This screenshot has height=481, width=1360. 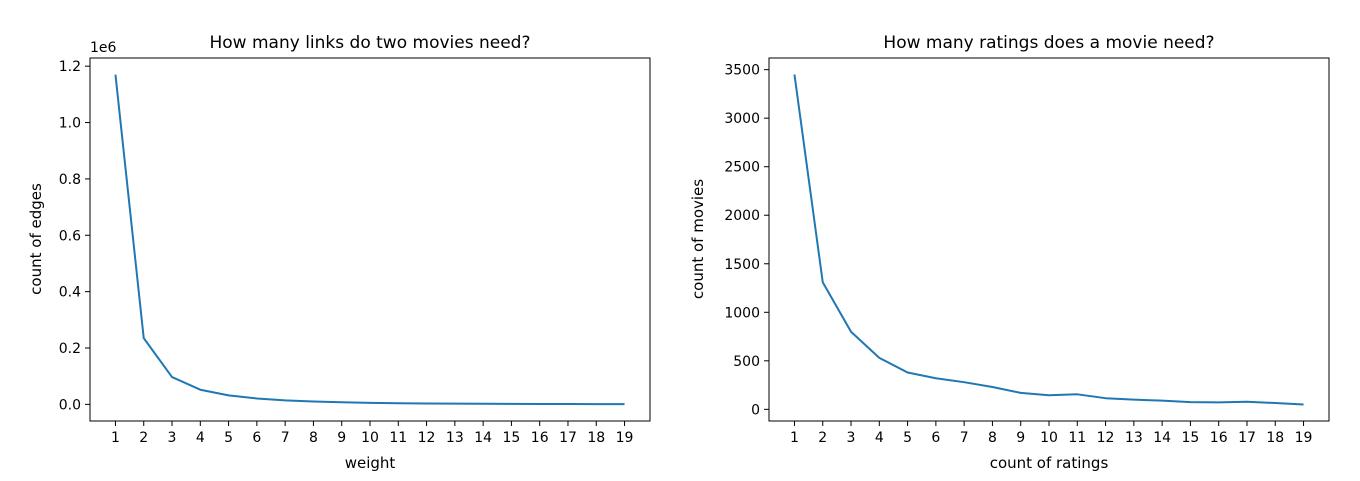 I want to click on left-chart-ytick-label: 0.4, so click(x=70, y=293).